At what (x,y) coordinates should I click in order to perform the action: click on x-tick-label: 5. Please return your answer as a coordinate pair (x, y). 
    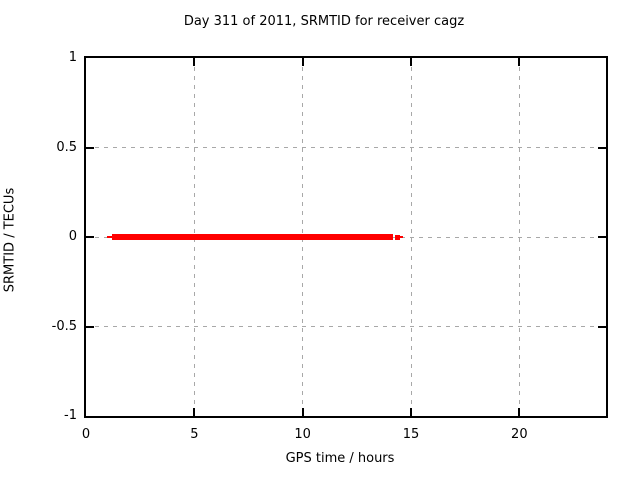
    Looking at the image, I should click on (194, 434).